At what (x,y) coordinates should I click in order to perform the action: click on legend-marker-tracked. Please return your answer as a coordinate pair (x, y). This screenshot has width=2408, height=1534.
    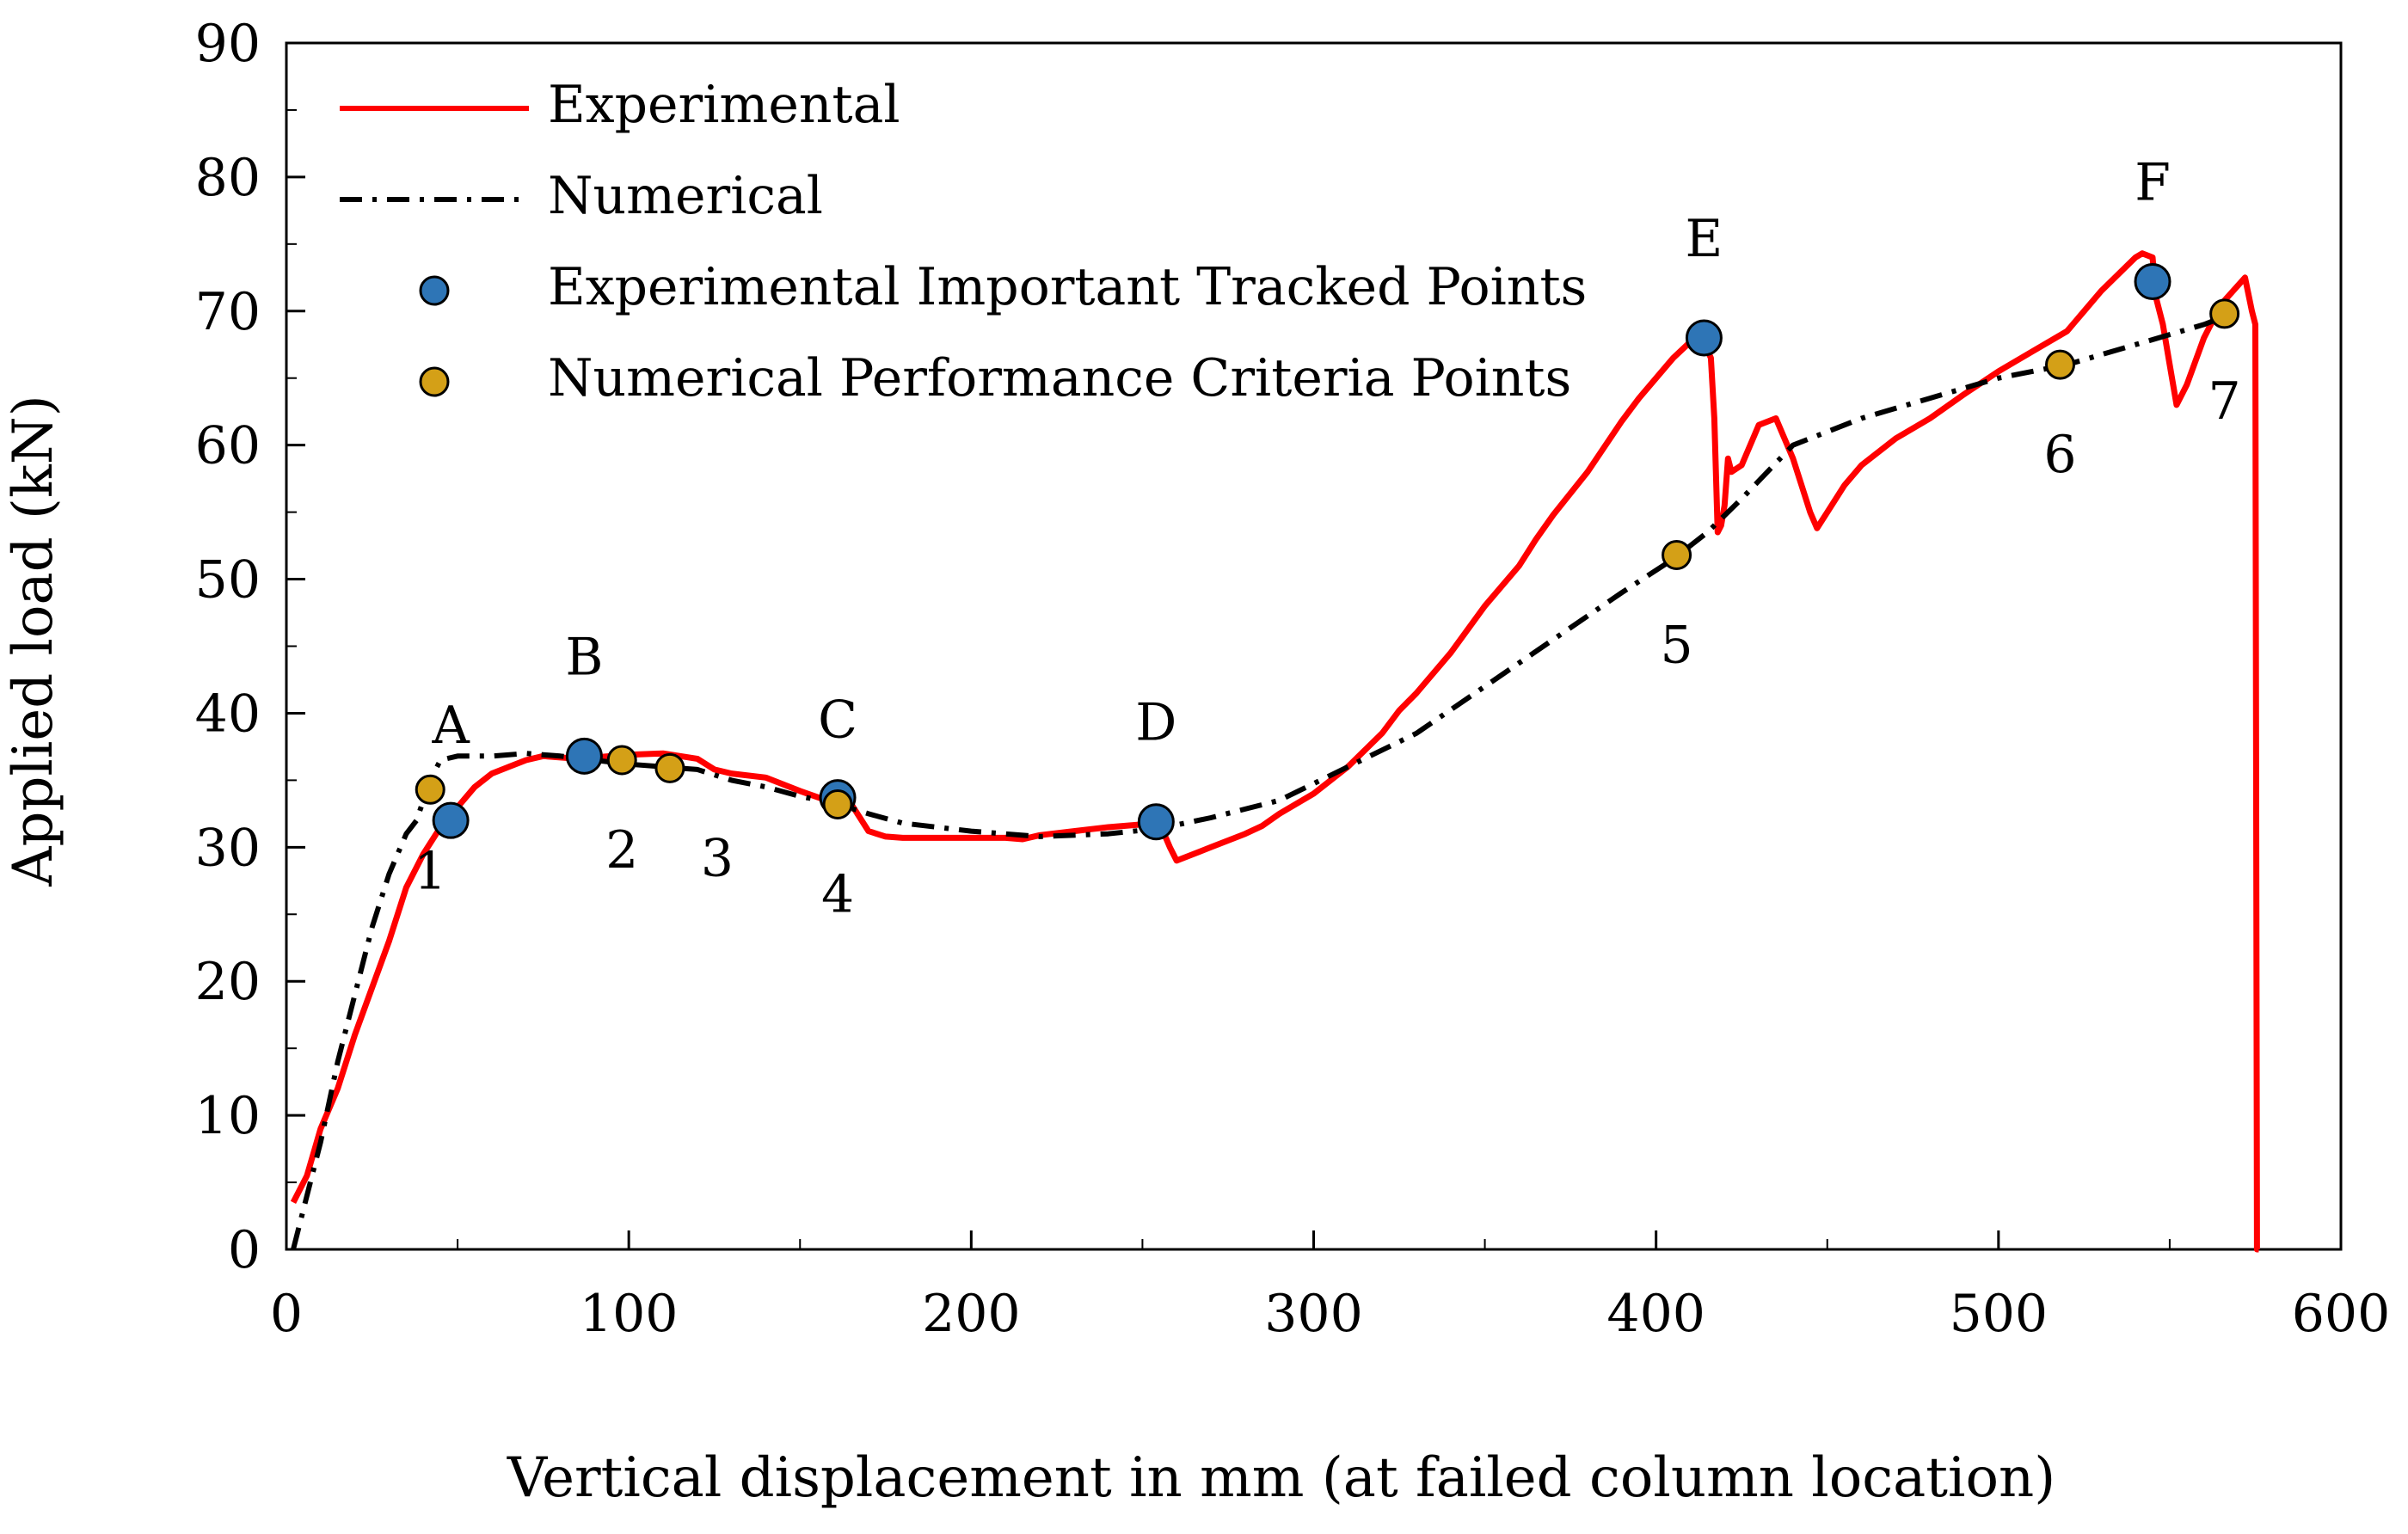
    Looking at the image, I should click on (434, 290).